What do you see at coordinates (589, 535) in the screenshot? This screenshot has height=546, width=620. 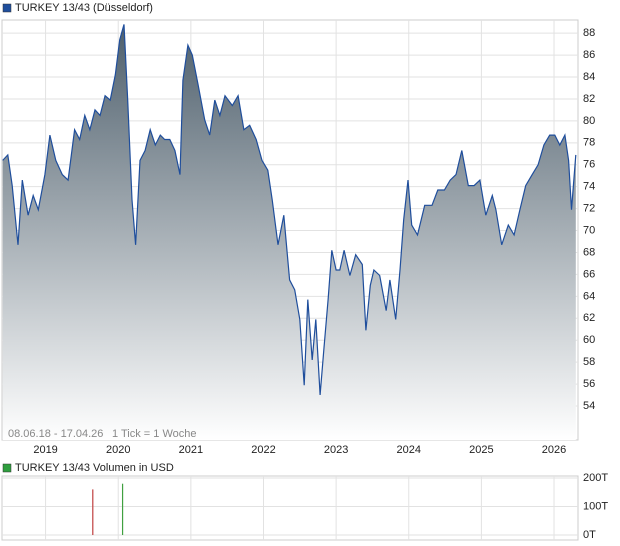 I see `y-tick-label: 0T` at bounding box center [589, 535].